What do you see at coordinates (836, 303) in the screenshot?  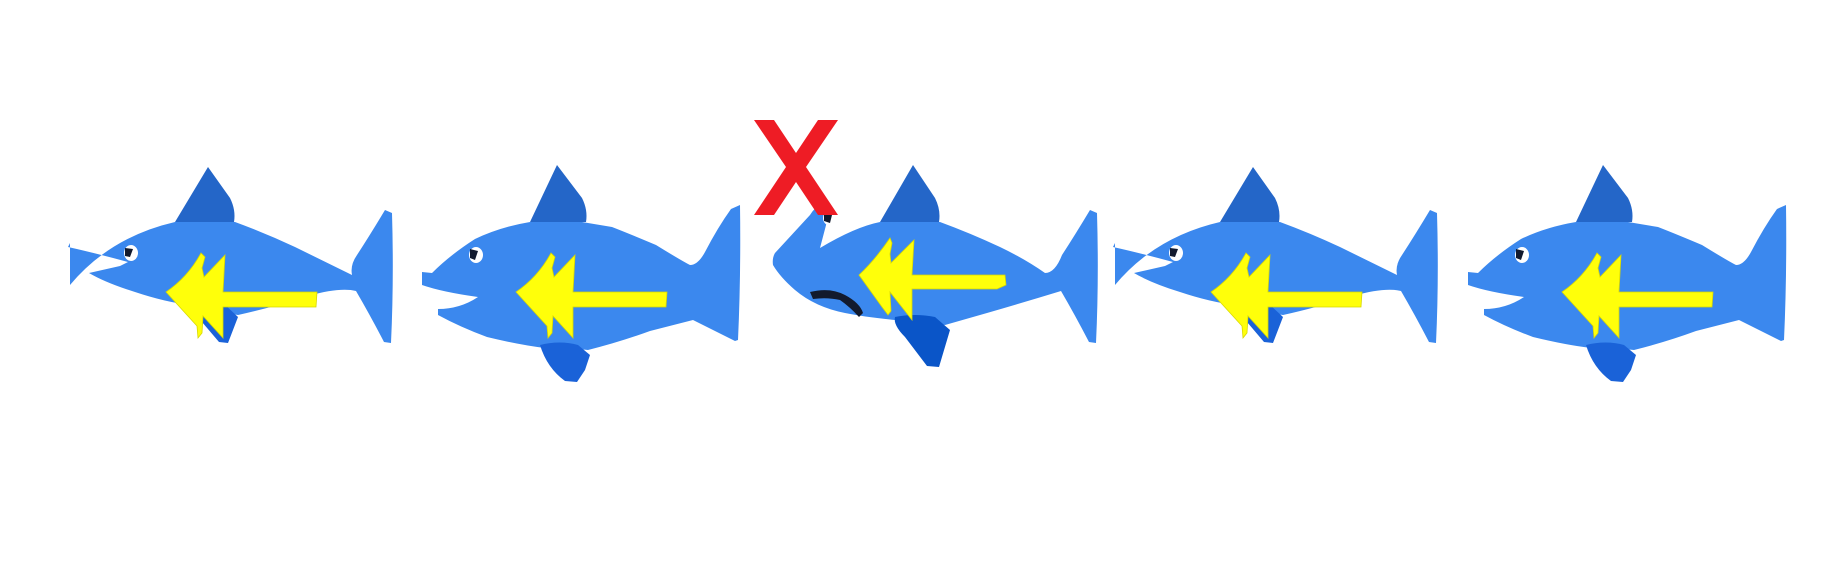 I see `frown-mouth` at bounding box center [836, 303].